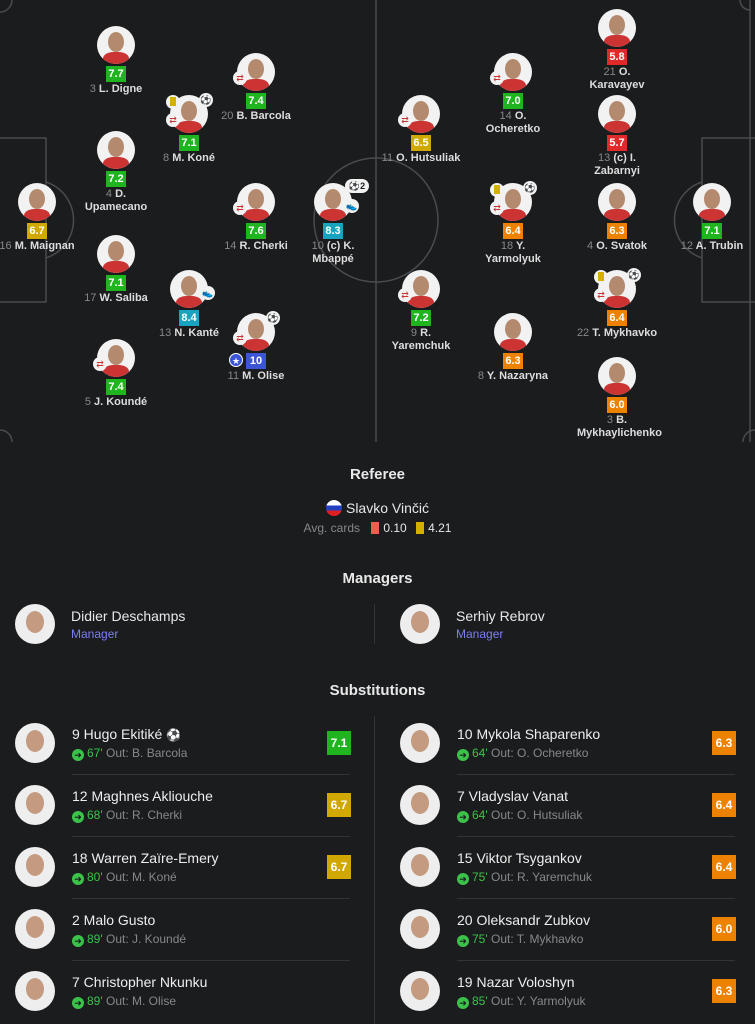  What do you see at coordinates (189, 305) in the screenshot?
I see `player-home: 👟 8.4 13 N. Kanté` at bounding box center [189, 305].